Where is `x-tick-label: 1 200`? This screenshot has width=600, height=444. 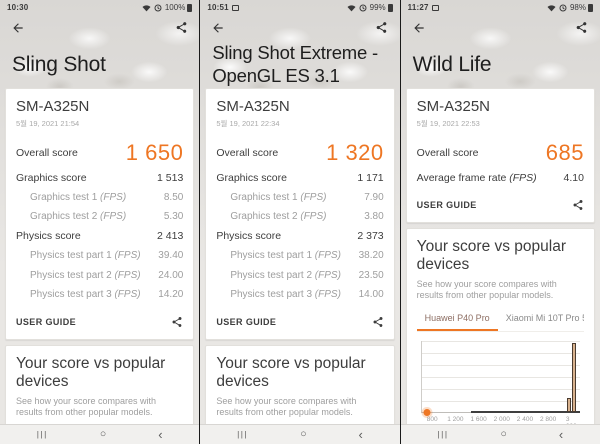
x-tick-label: 1 200 is located at coordinates (455, 419).